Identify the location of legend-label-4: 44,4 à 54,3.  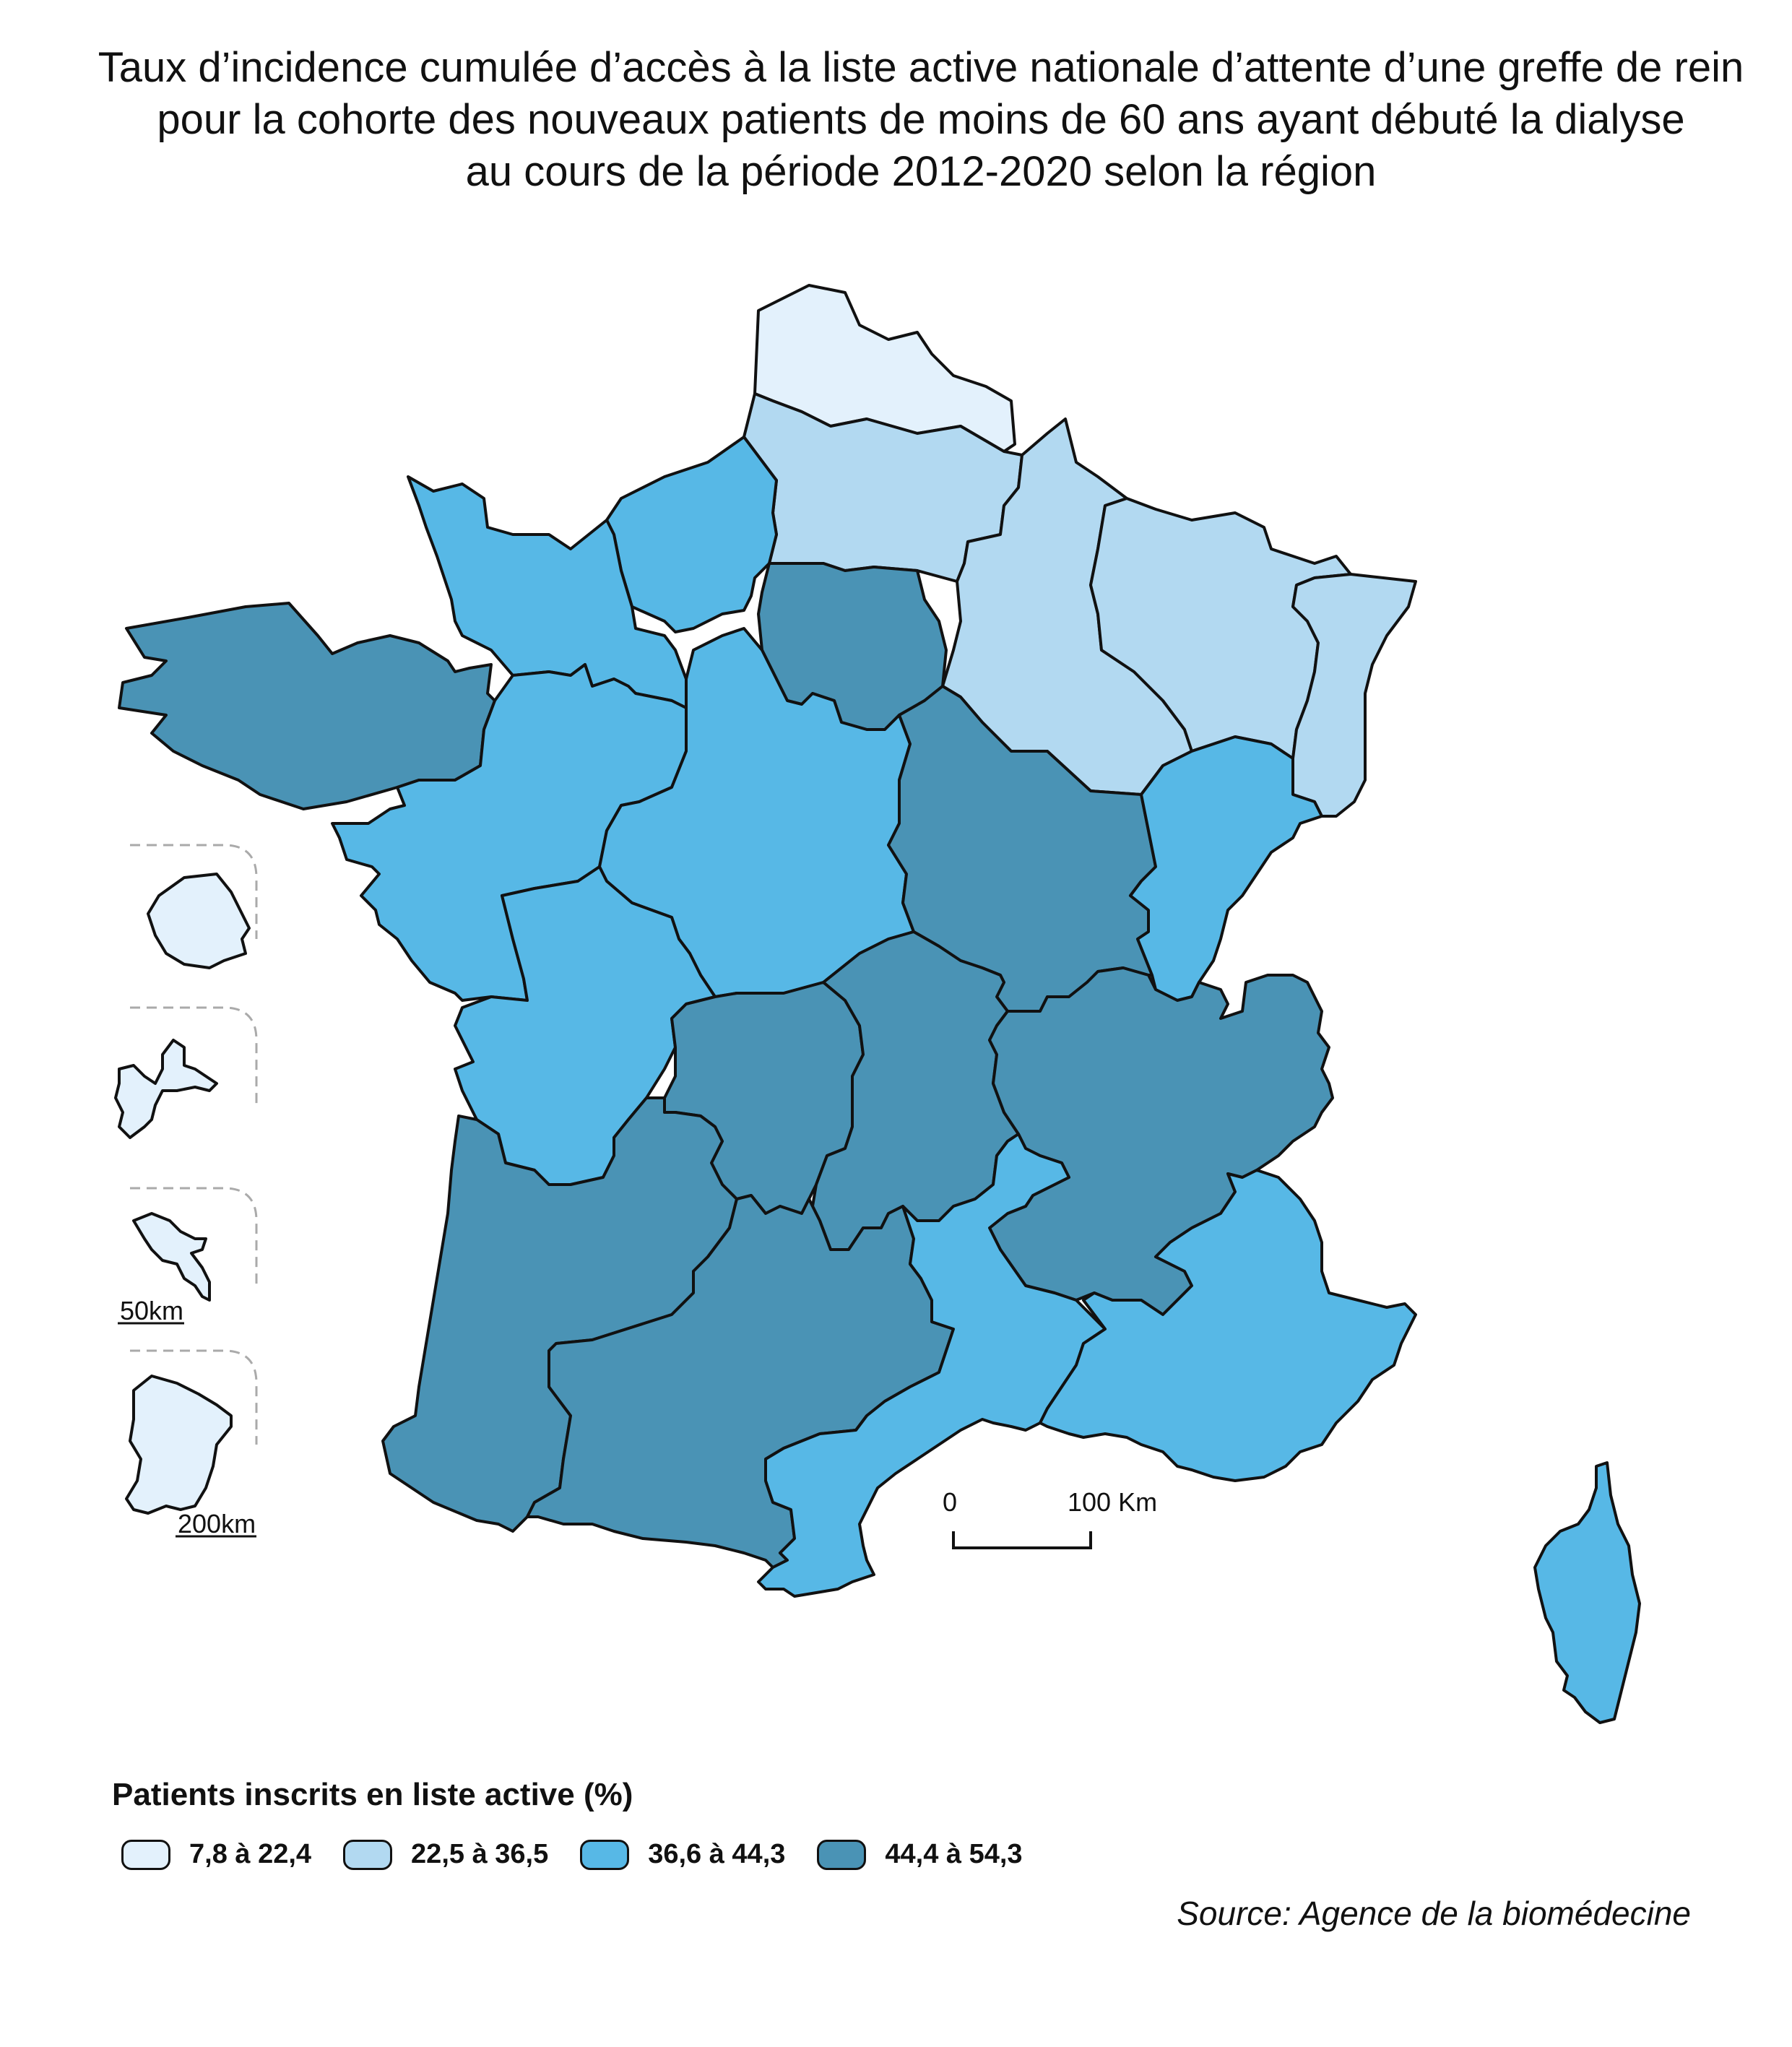
(954, 1854).